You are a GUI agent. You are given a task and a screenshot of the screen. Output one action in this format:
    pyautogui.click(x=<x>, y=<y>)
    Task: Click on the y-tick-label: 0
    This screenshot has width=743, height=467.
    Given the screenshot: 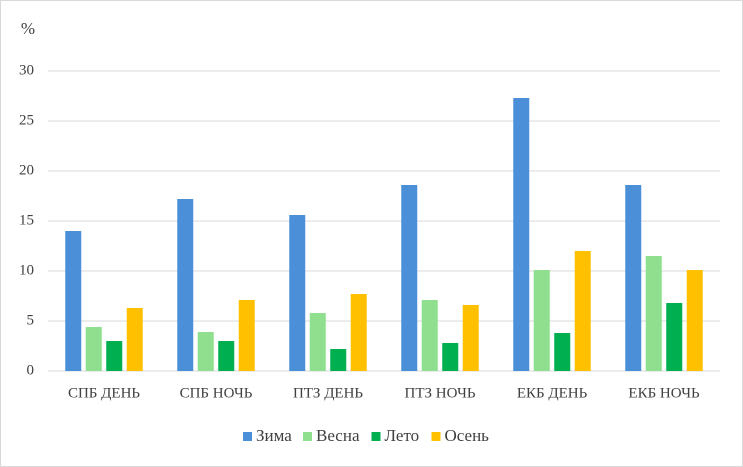 What is the action you would take?
    pyautogui.click(x=31, y=370)
    